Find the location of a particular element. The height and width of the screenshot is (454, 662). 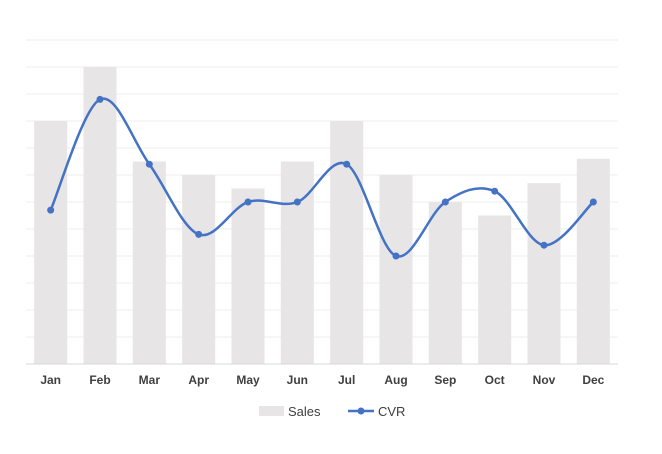

legend-sales-label: Sales is located at coordinates (304, 411).